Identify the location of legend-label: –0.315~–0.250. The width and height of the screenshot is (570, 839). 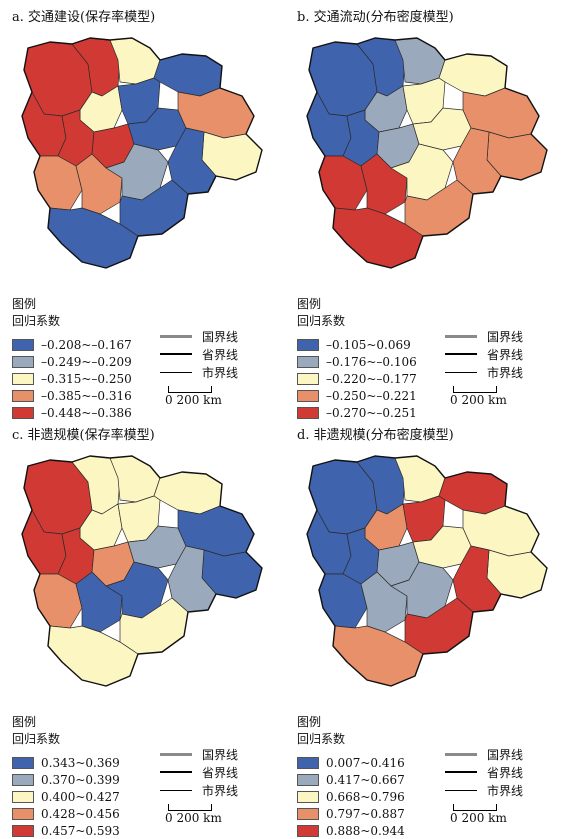
(86, 378).